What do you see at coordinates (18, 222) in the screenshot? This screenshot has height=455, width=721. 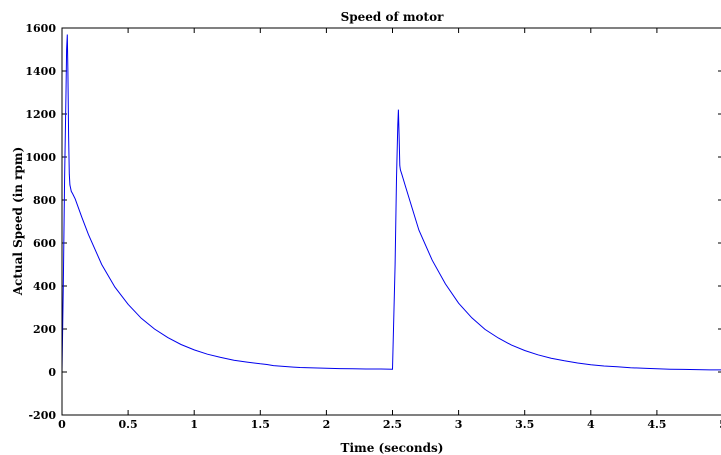 I see `y-axis-label: Actual Speed (in rpm)` at bounding box center [18, 222].